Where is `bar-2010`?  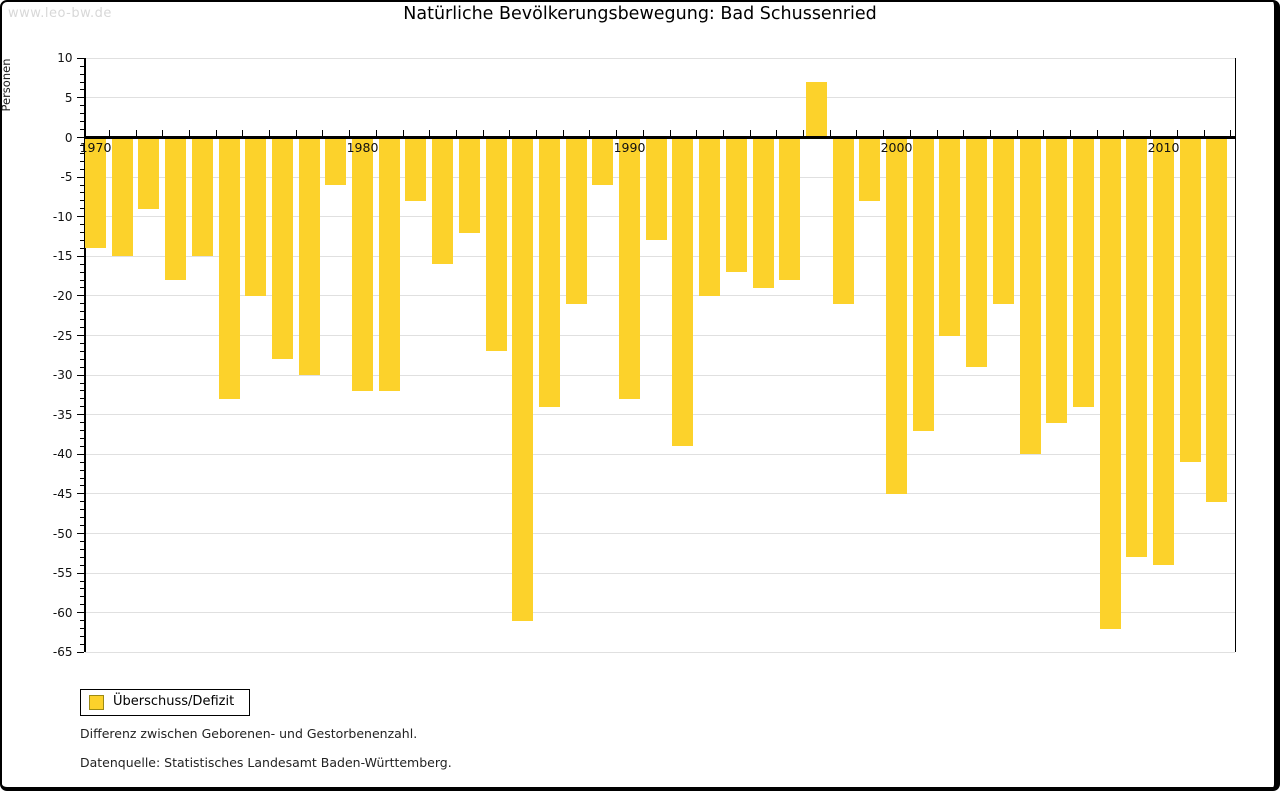 bar-2010 is located at coordinates (1163, 352).